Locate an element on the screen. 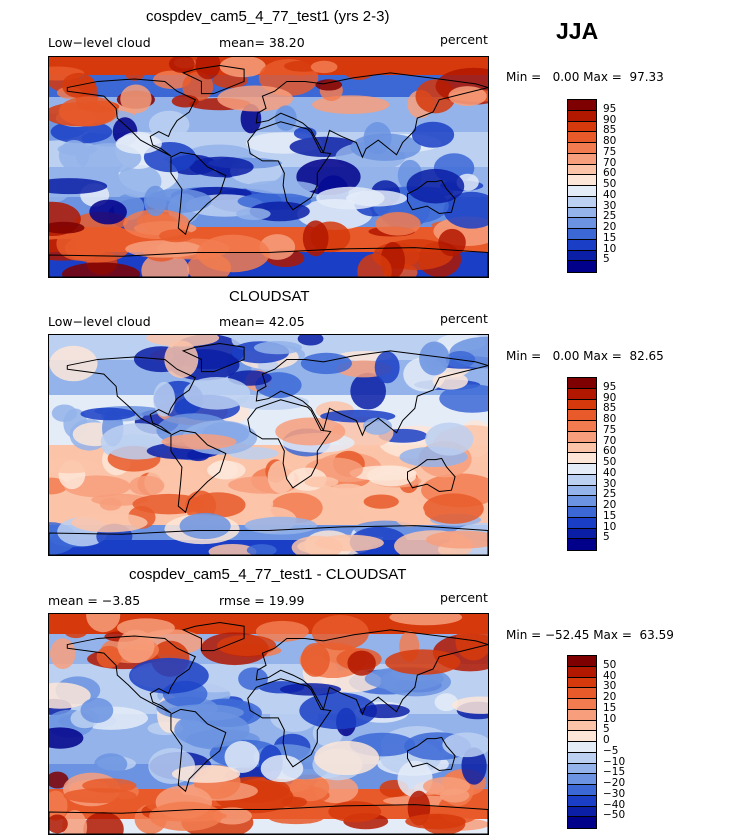  colorbar-tick-label: 60 is located at coordinates (610, 451).